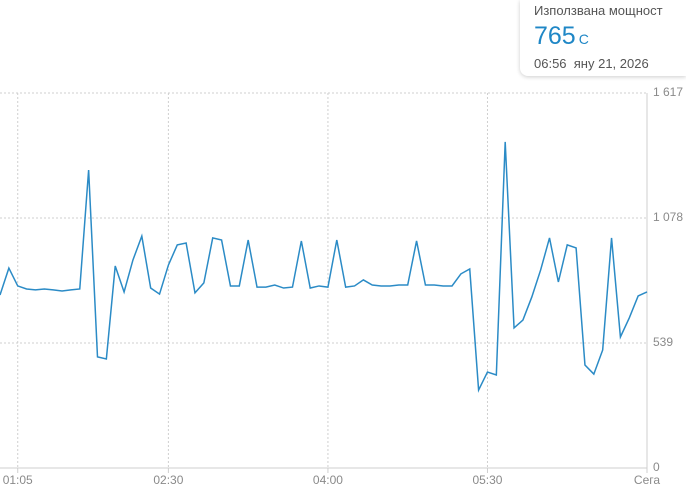 The height and width of the screenshot is (488, 686). Describe the element at coordinates (583, 39) in the screenshot. I see `unit: С` at that location.